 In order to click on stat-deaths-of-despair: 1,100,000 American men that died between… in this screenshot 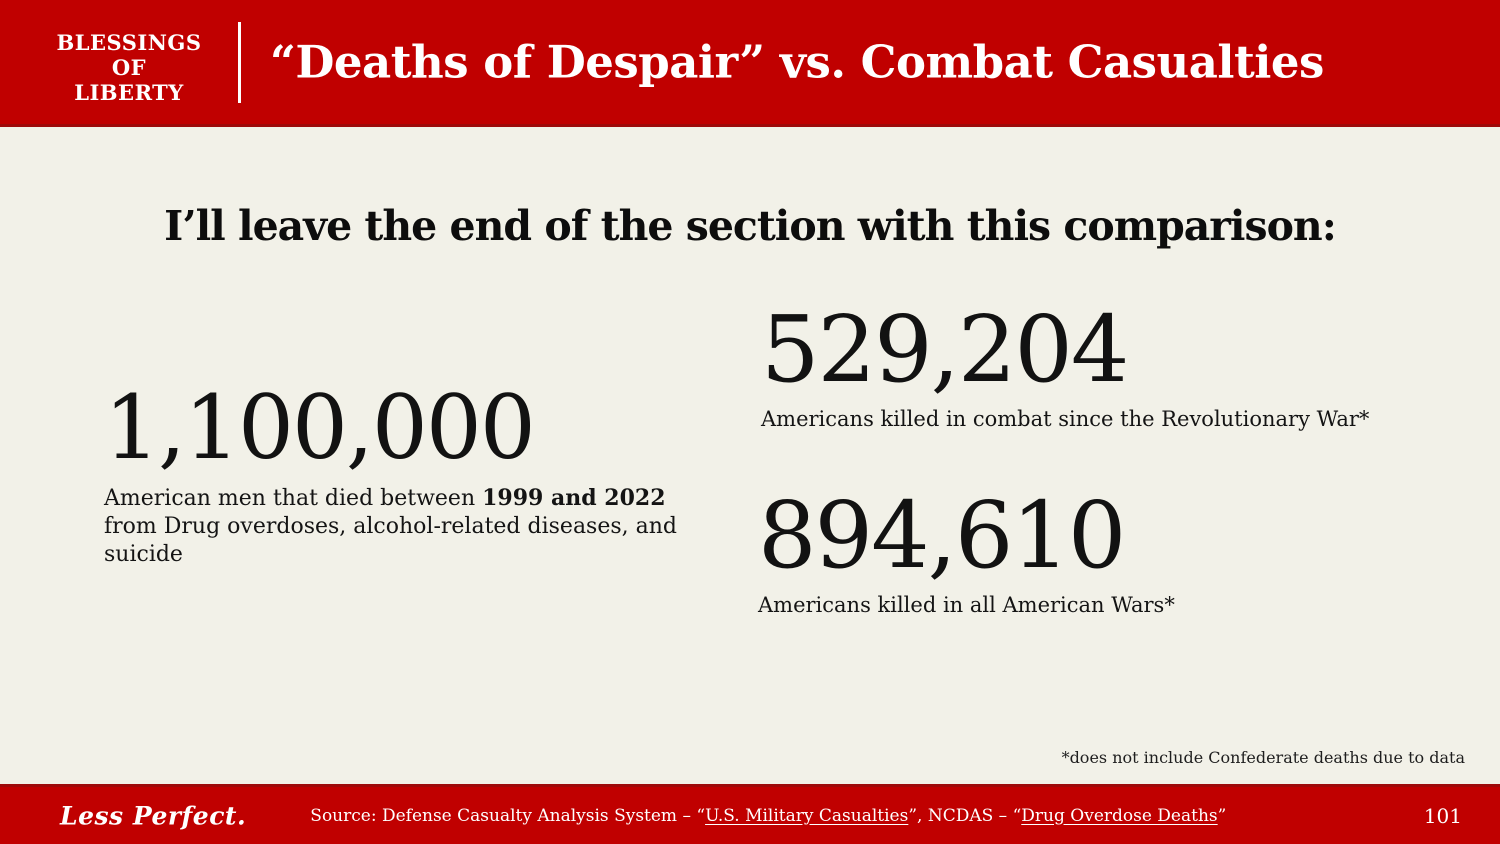, I will do `click(404, 476)`.